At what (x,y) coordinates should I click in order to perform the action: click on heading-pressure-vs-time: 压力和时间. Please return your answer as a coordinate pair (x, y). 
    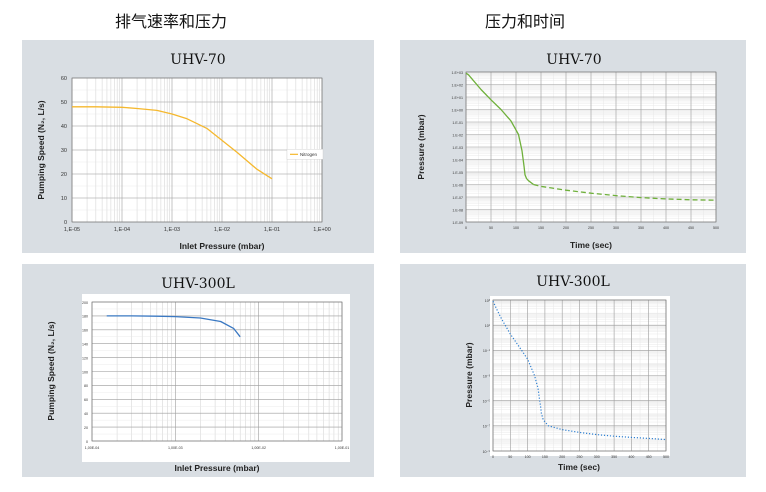
    Looking at the image, I should click on (525, 21).